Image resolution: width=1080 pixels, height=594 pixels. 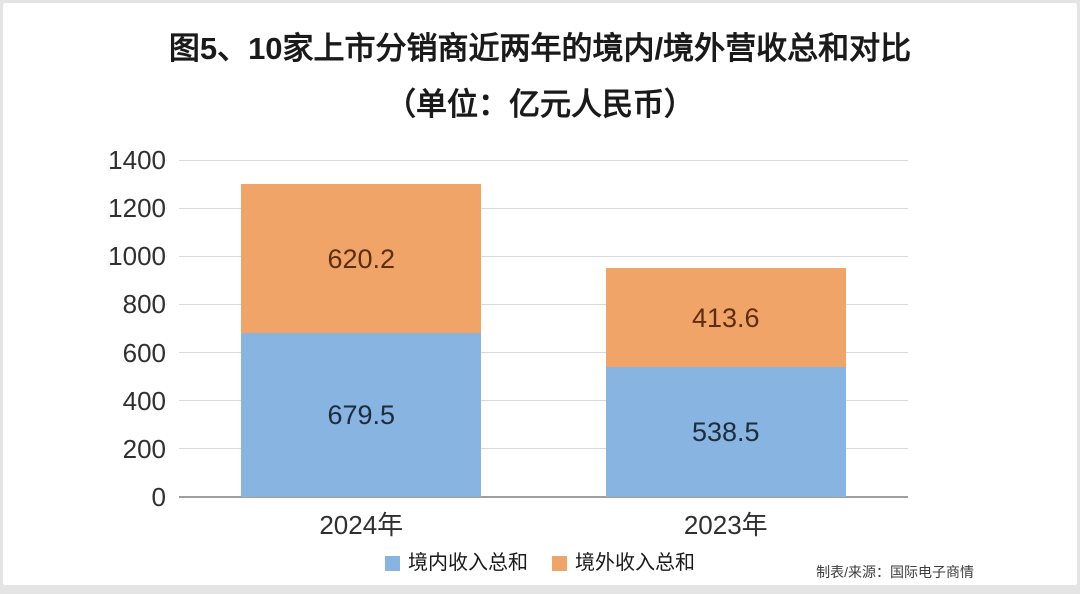 I want to click on legend-item-series0: 境内收入总和, so click(x=456, y=563).